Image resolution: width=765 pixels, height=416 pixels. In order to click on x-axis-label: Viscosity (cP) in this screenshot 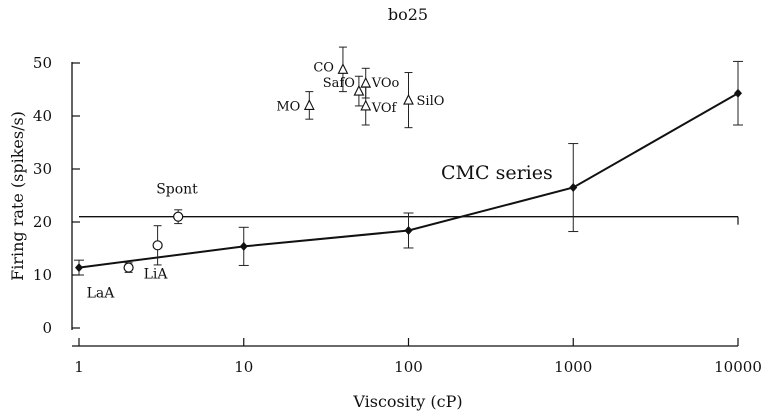, I will do `click(407, 401)`.